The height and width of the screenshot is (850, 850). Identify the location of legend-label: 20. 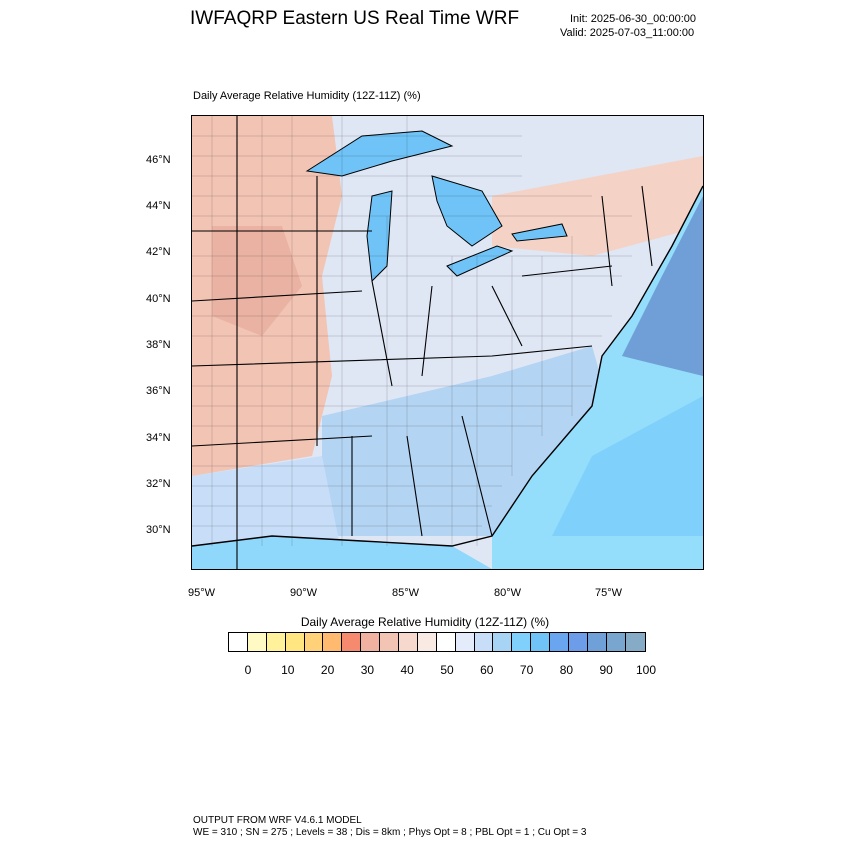
(327, 670).